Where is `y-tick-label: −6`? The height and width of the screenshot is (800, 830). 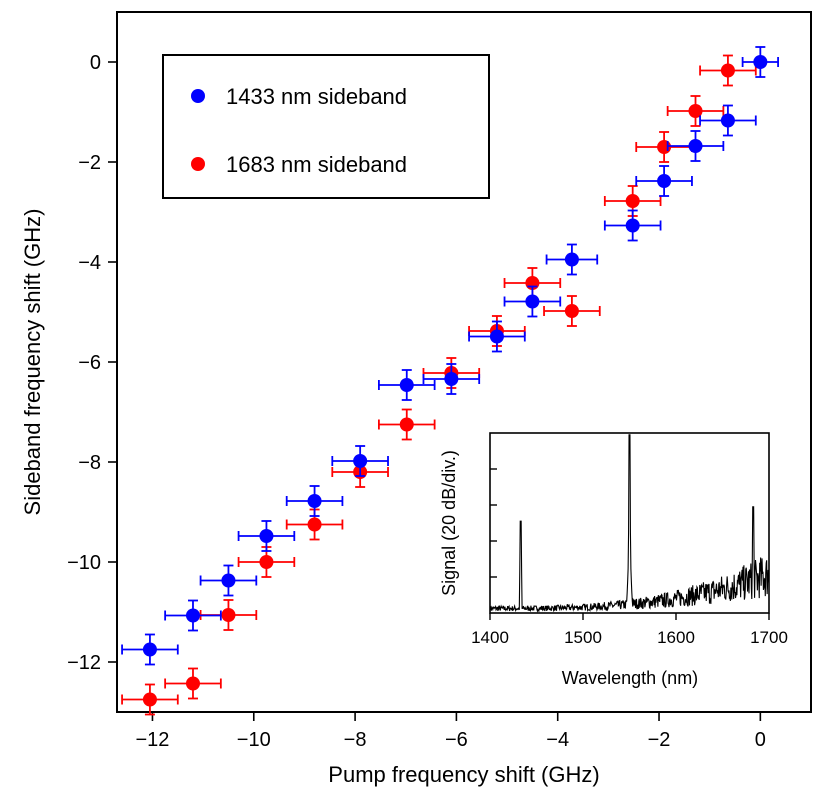
y-tick-label: −6 is located at coordinates (89, 363).